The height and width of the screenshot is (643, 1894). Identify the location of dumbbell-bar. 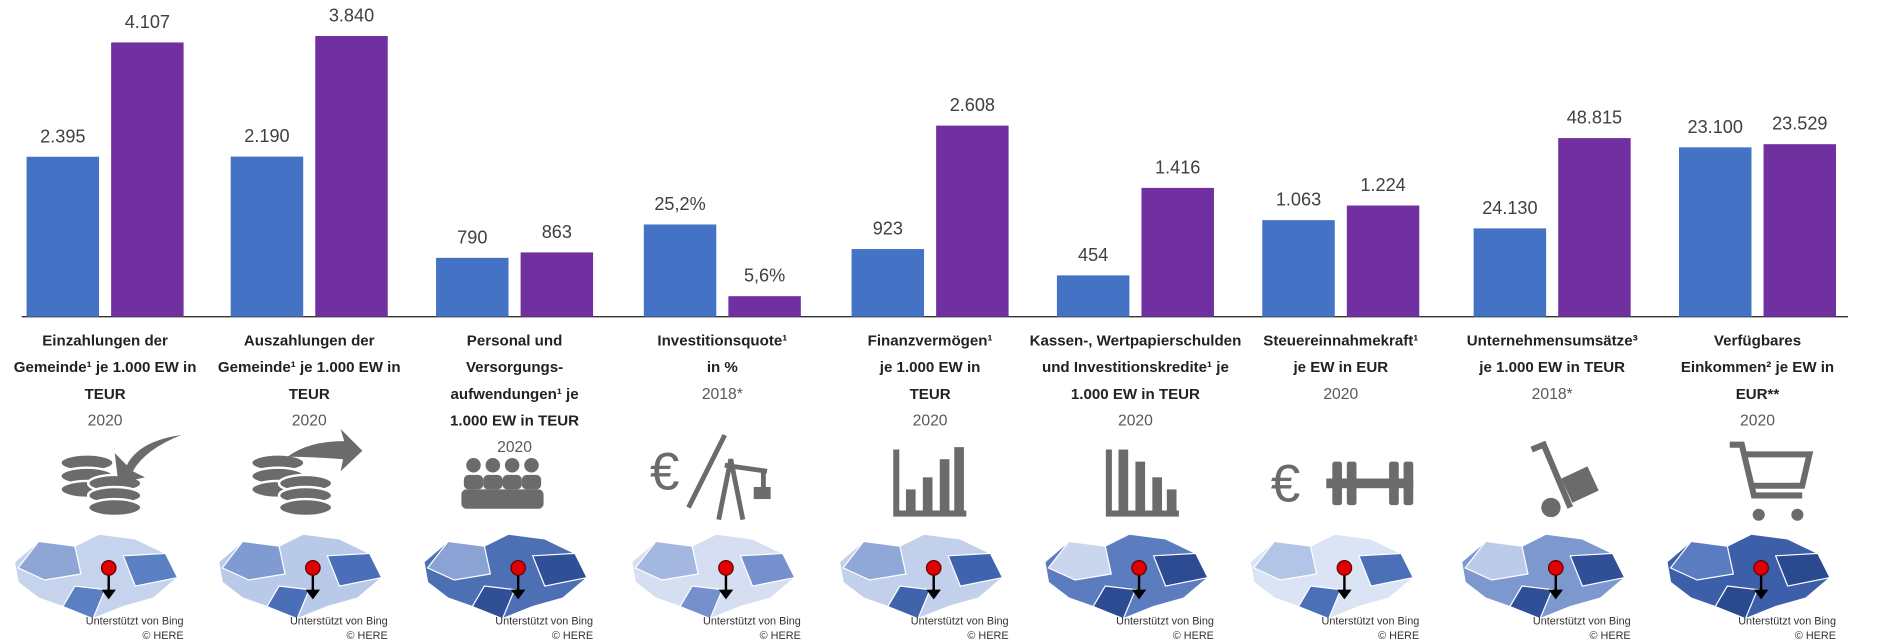
(1370, 483).